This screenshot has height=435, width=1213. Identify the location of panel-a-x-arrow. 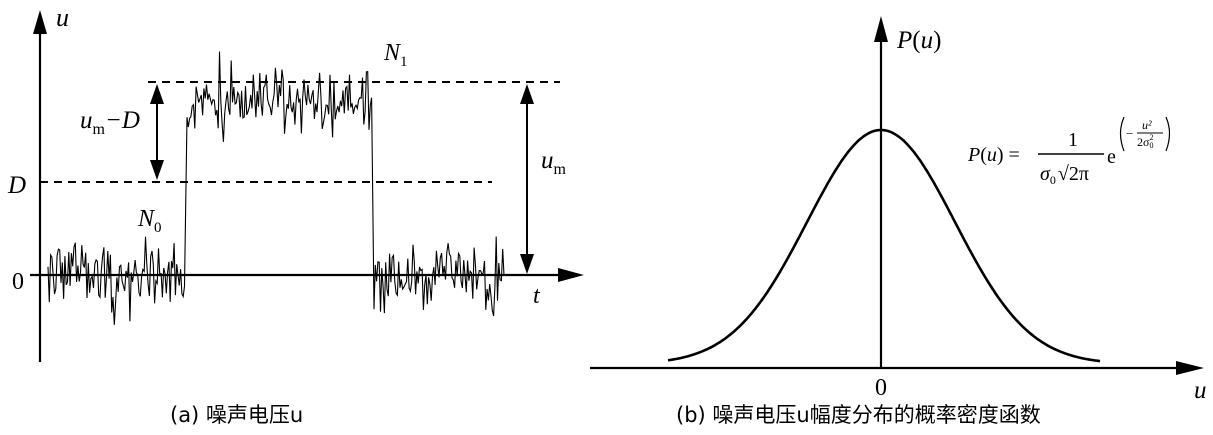
(571, 275).